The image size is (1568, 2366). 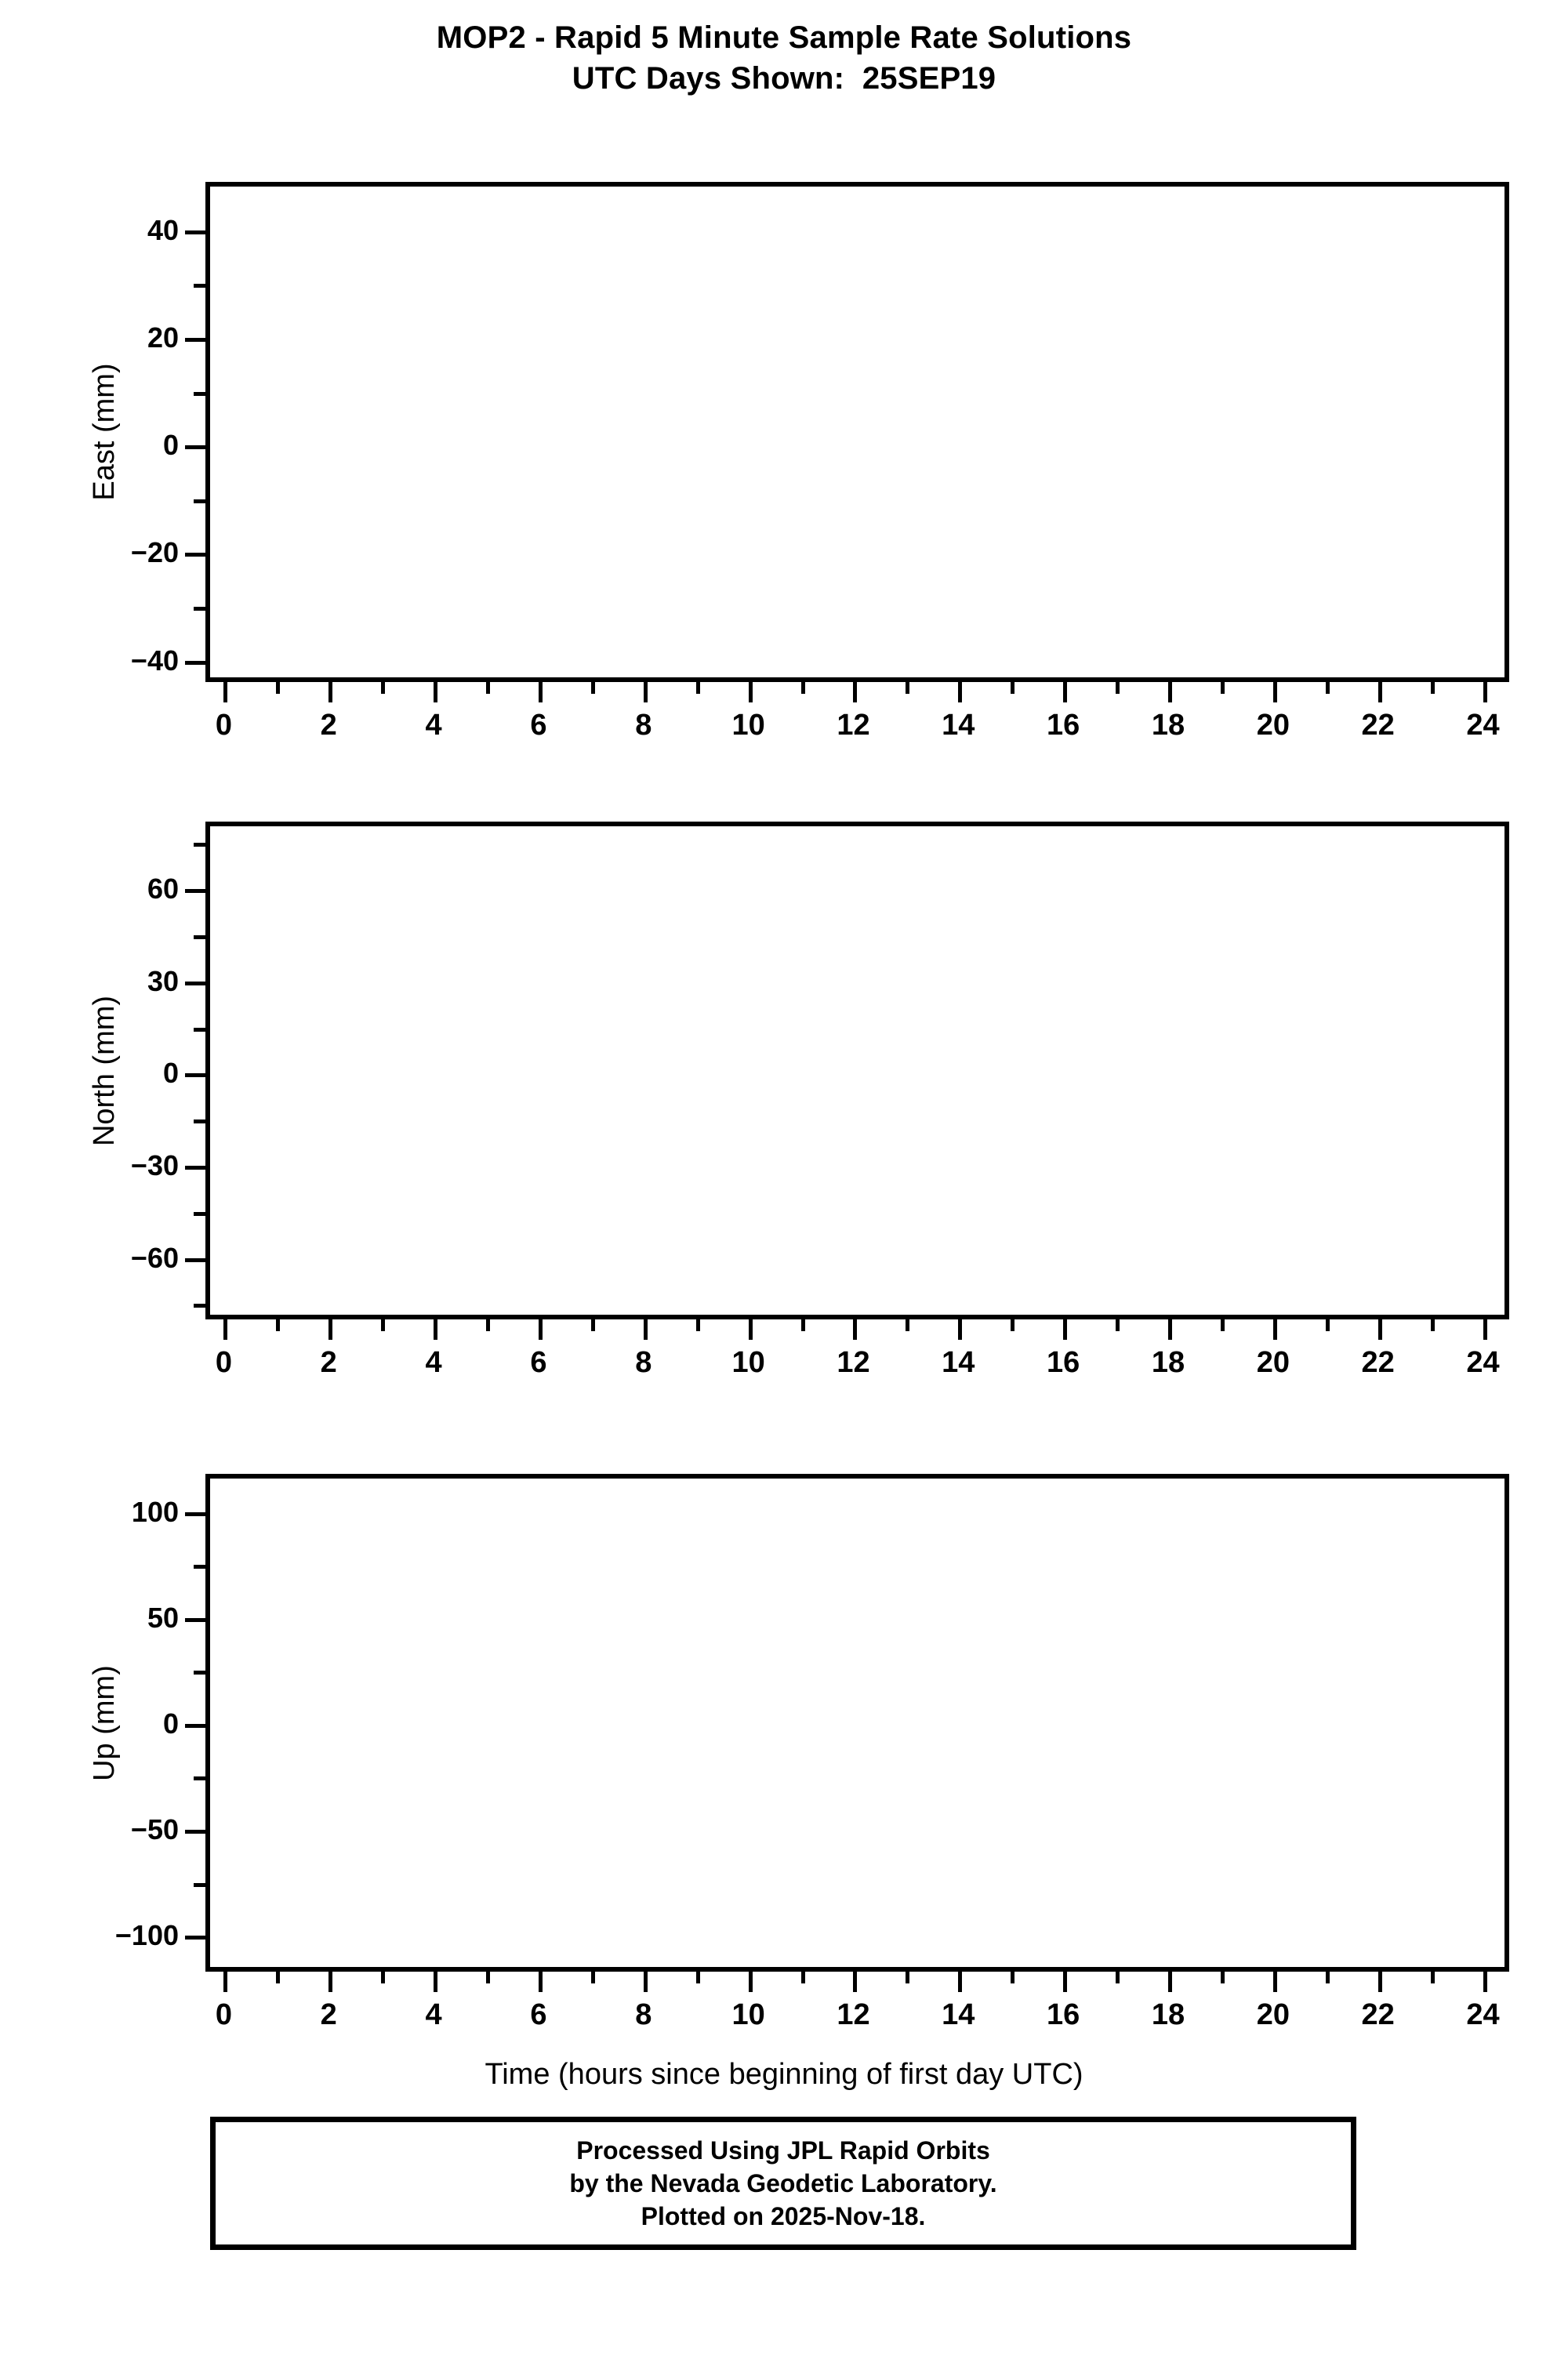 I want to click on x-tick-label-north: 6, so click(x=538, y=1362).